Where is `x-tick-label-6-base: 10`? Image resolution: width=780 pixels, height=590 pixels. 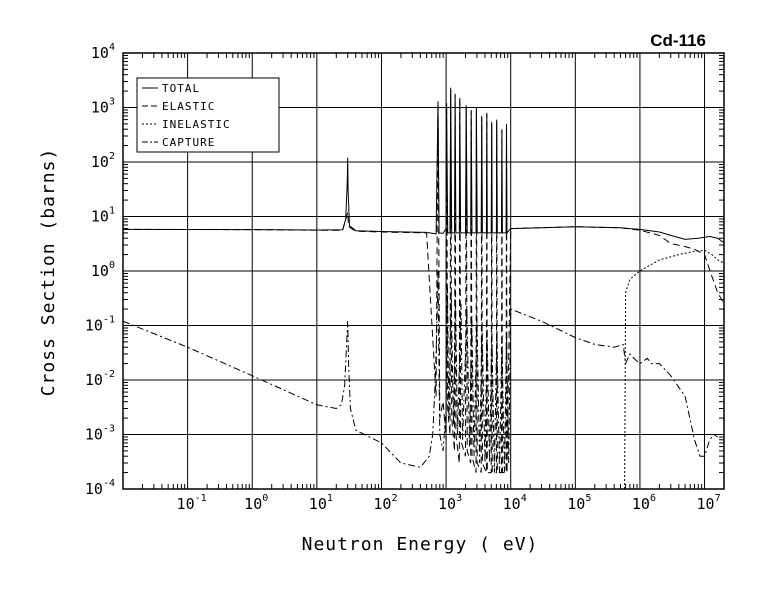
x-tick-label-6-base: 10 is located at coordinates (576, 504).